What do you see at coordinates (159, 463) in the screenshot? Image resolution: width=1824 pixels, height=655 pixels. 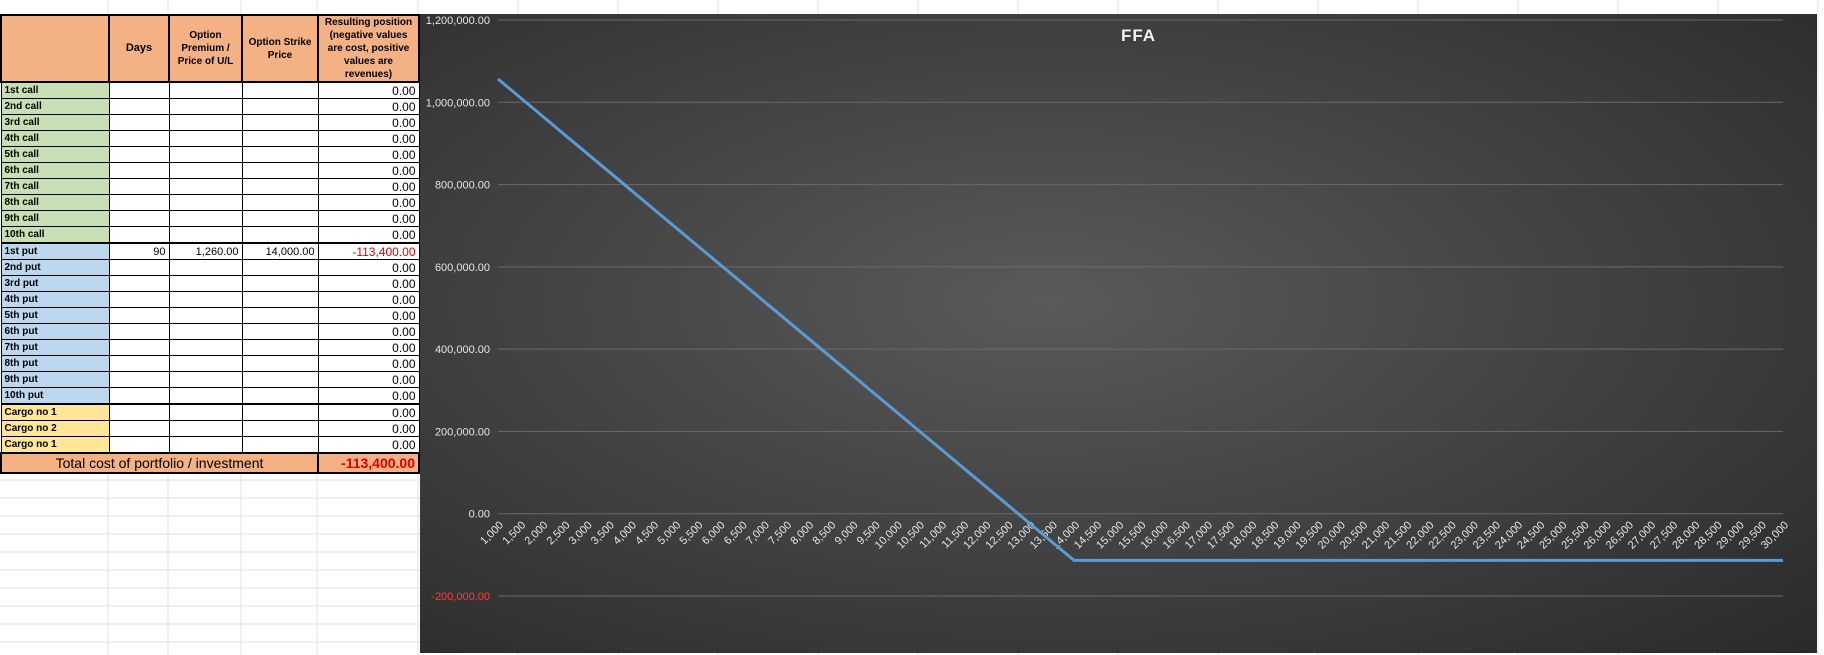 I see `total-label: Total cost of portfolio / investment` at bounding box center [159, 463].